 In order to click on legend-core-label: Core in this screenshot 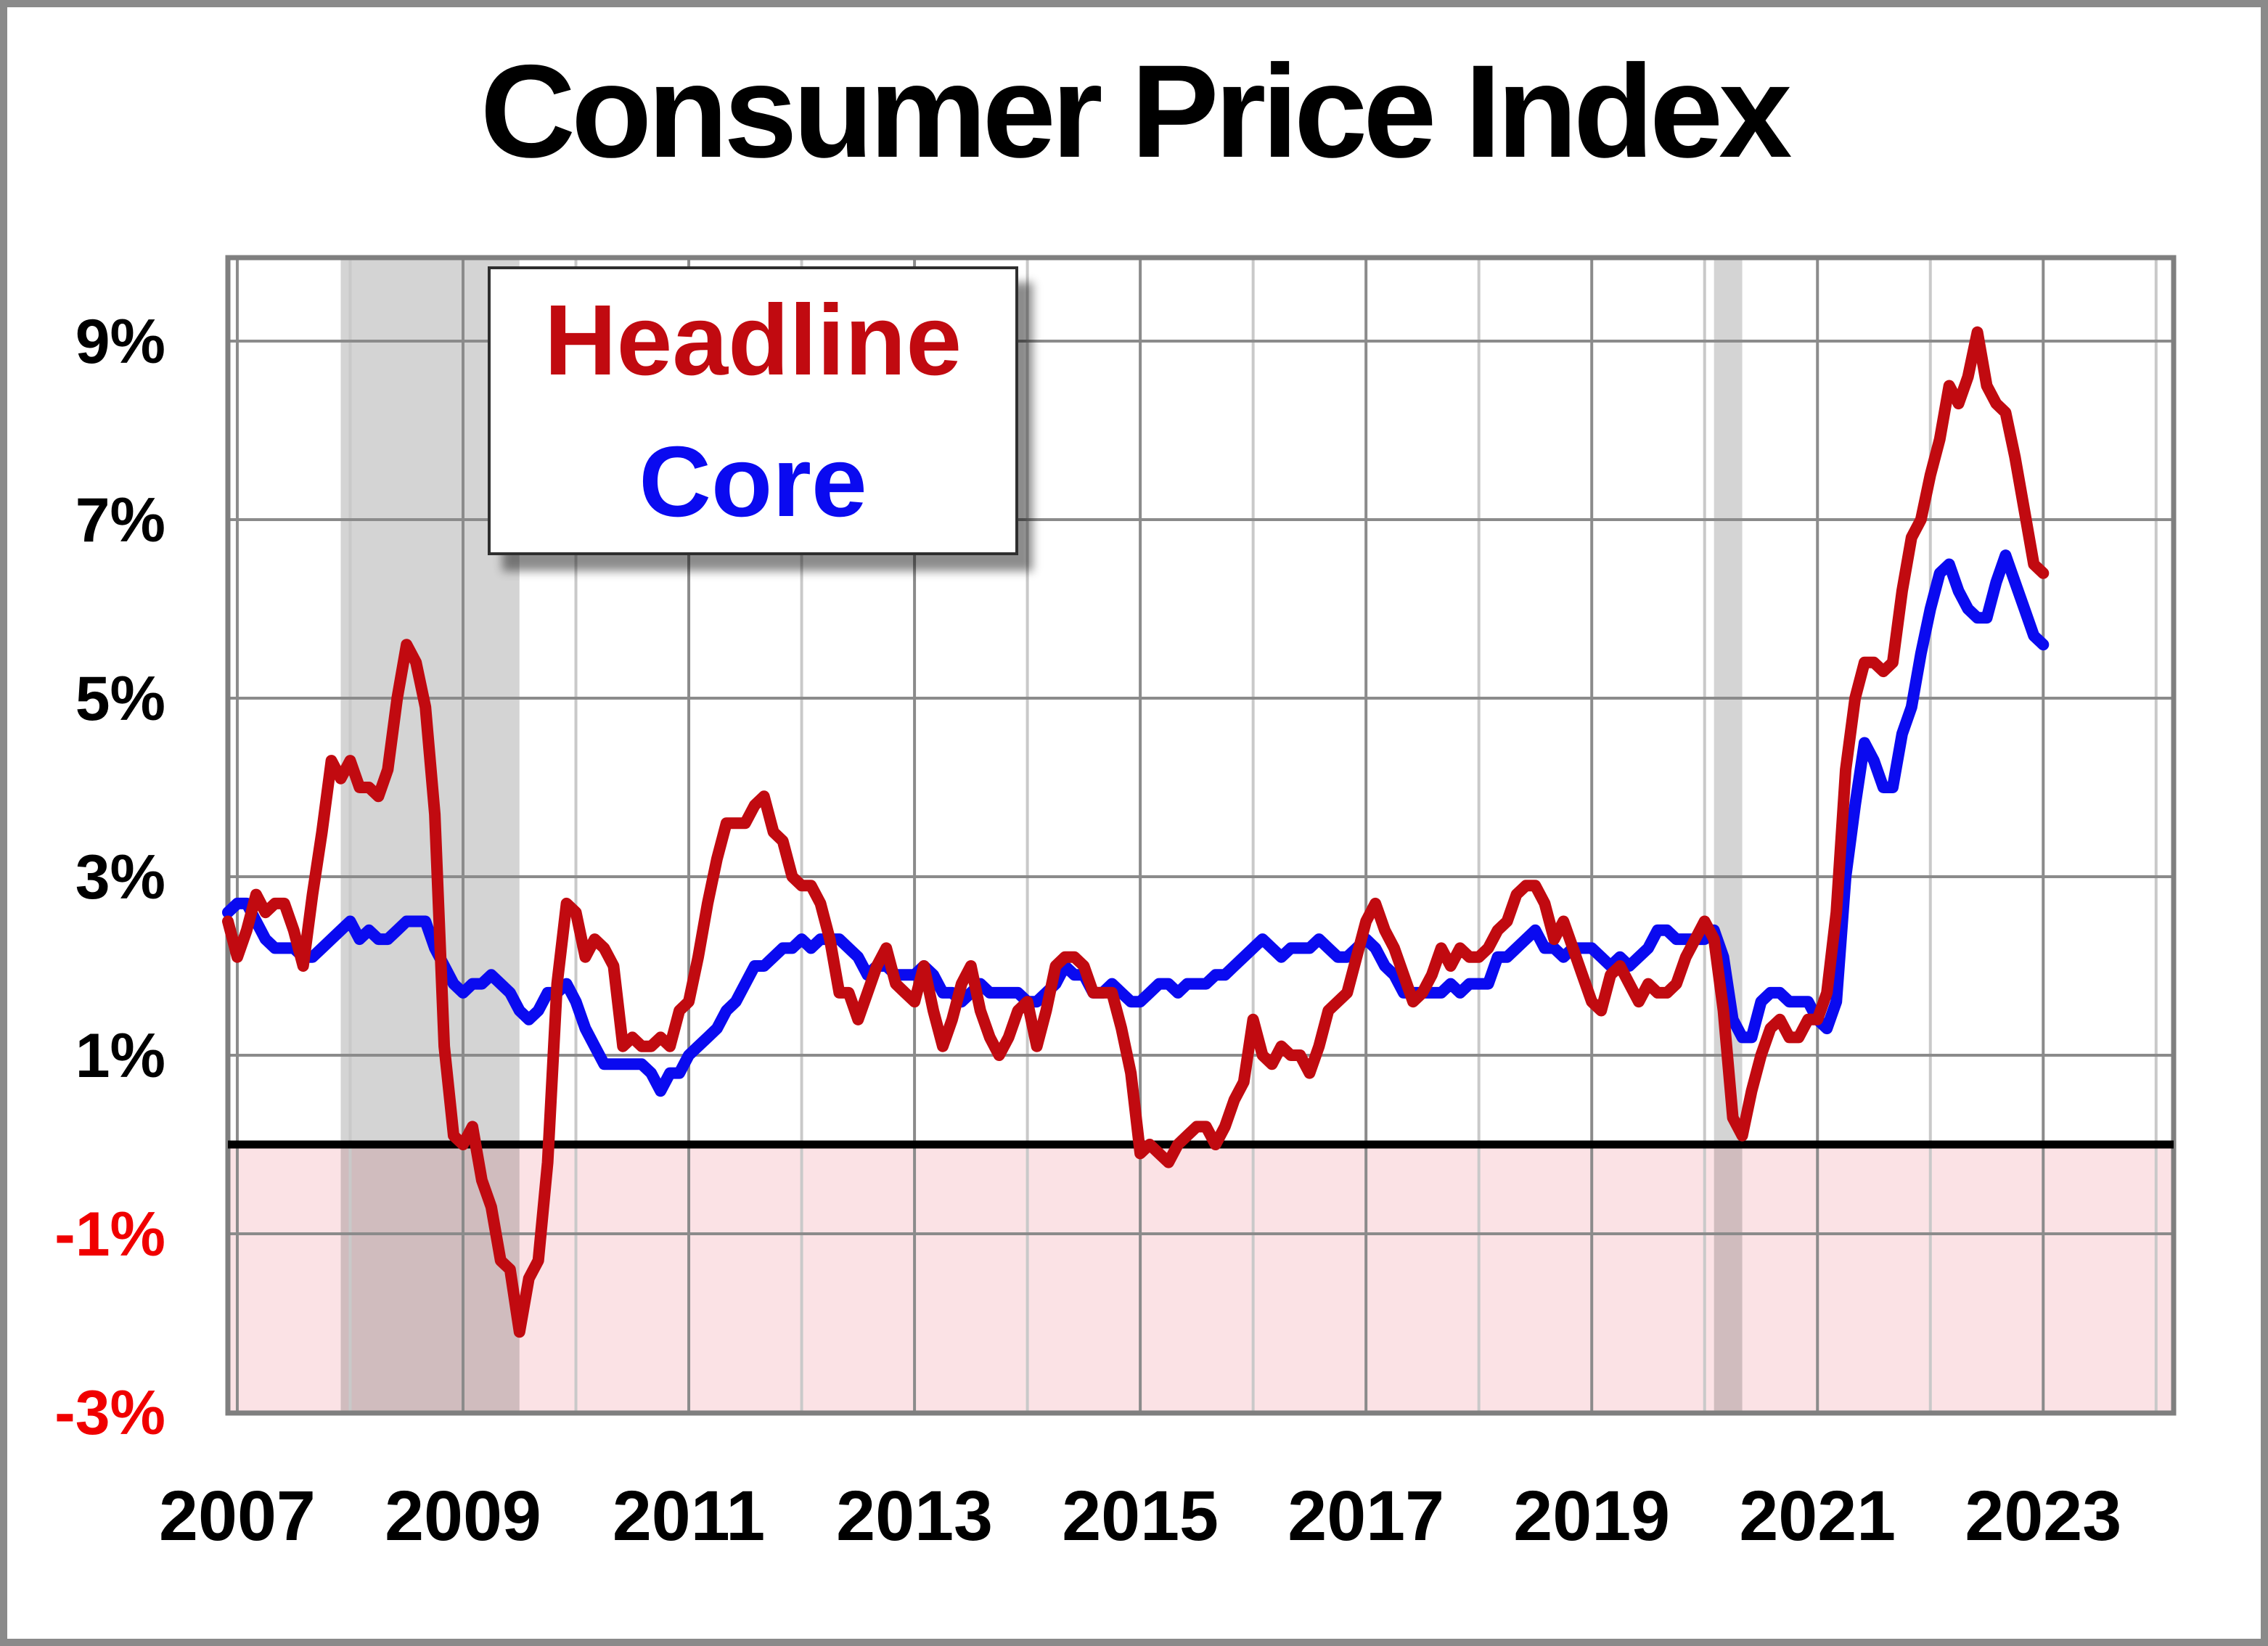, I will do `click(753, 481)`.